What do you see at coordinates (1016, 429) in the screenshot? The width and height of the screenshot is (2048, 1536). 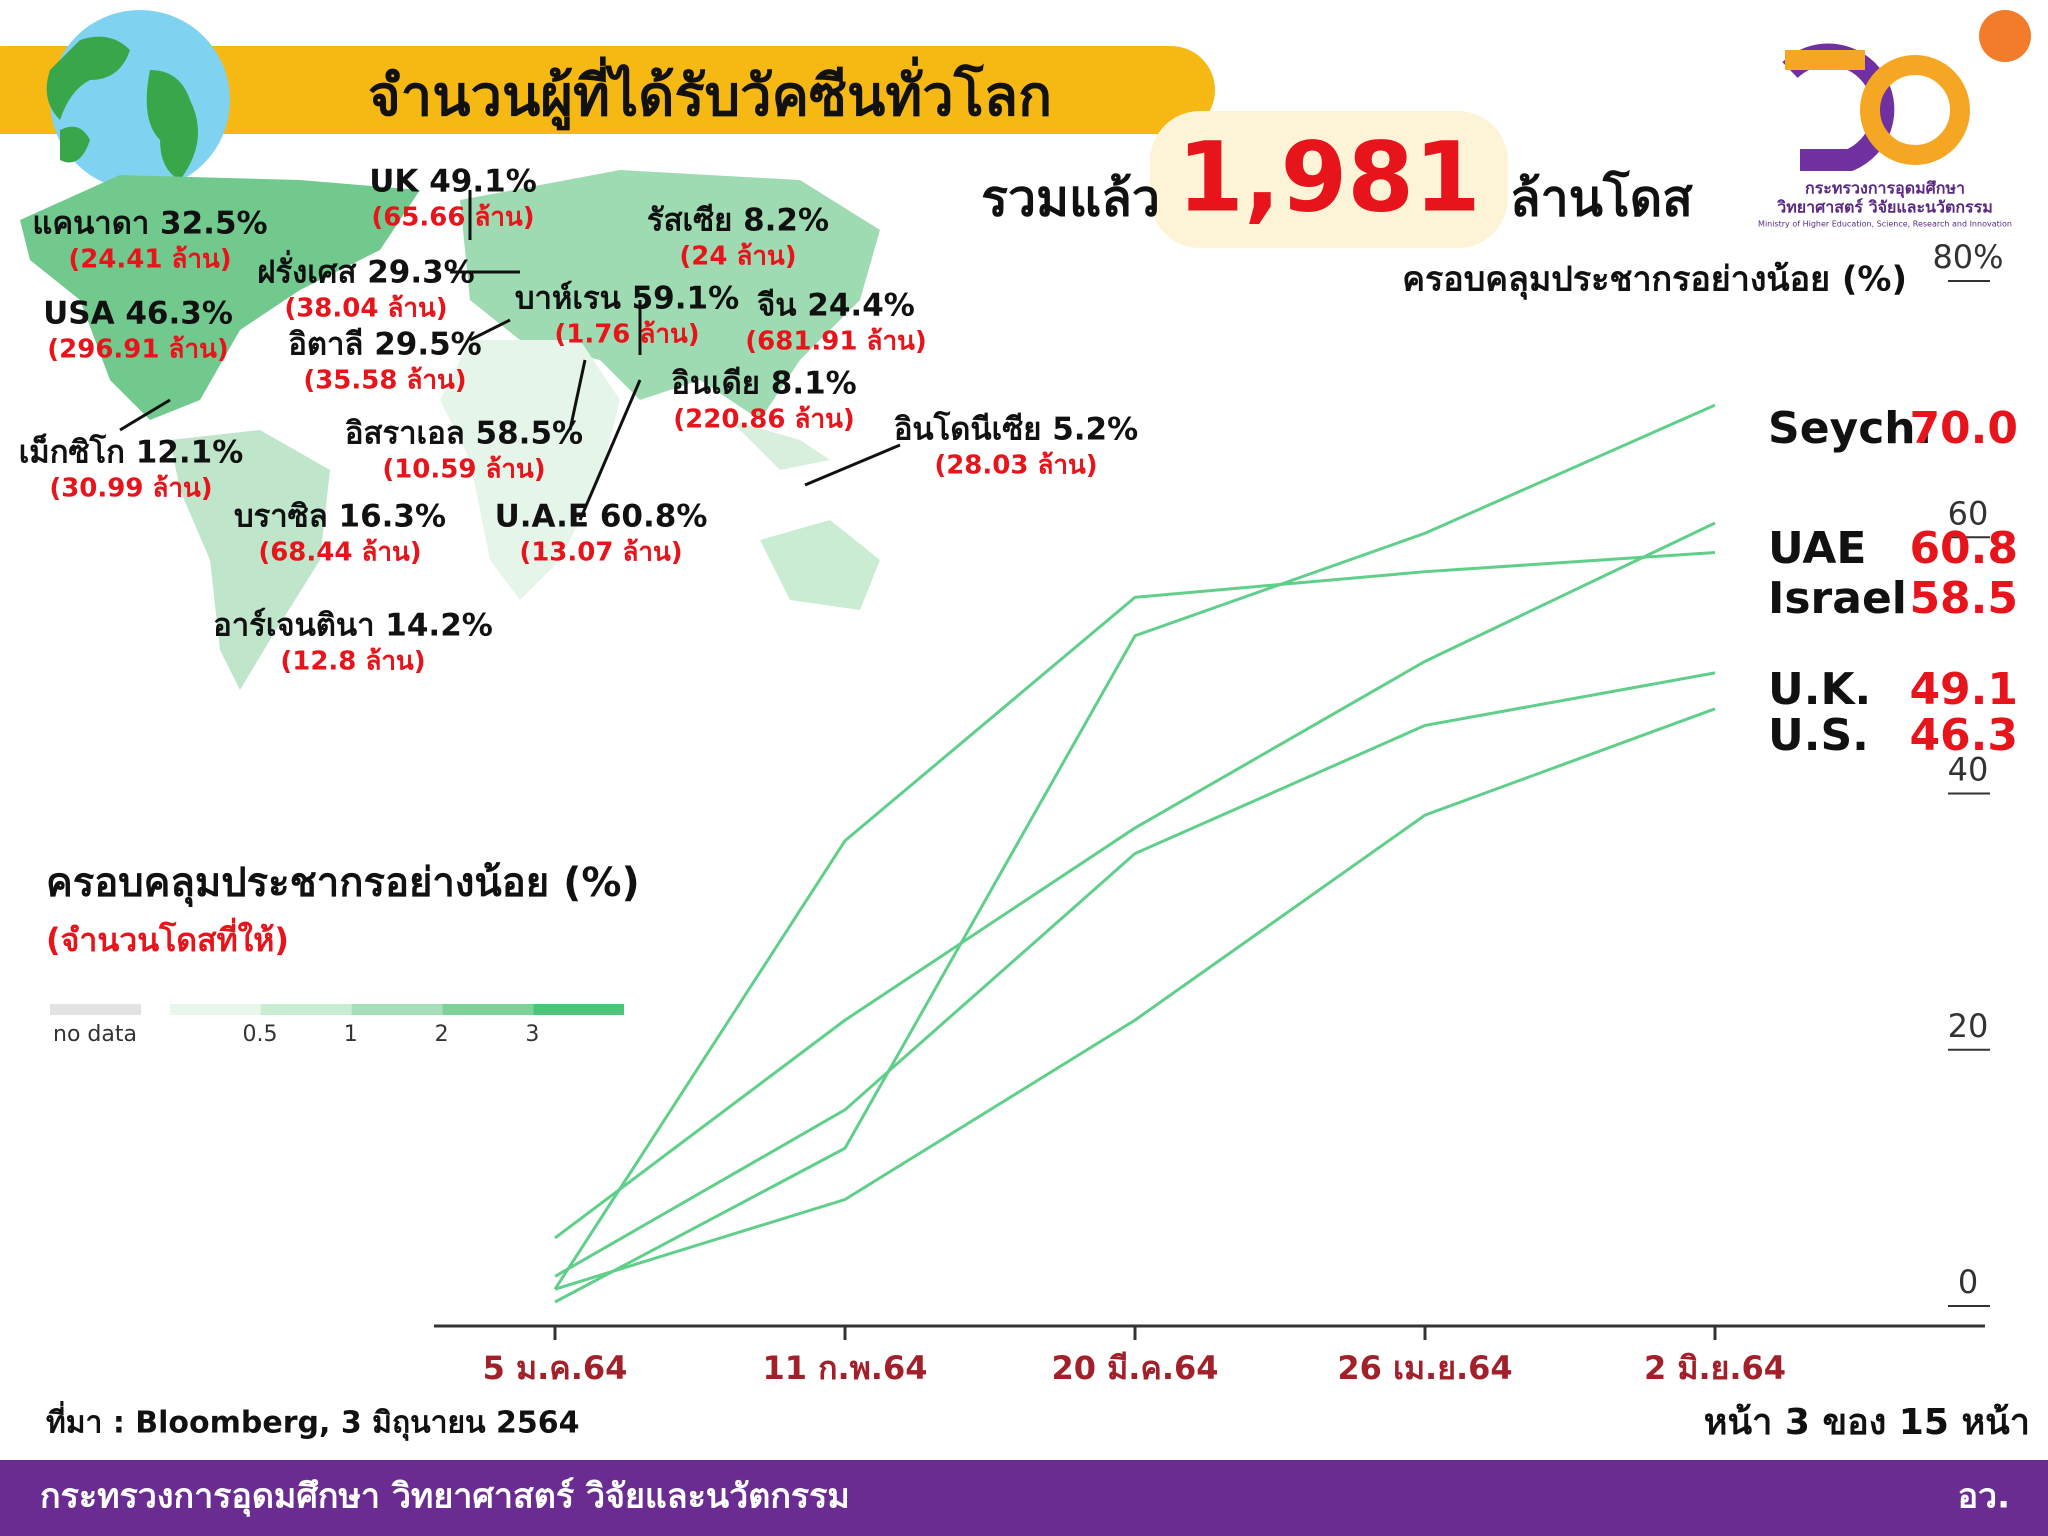 I see `map-label: อินโดนีเซีย 5.2%` at bounding box center [1016, 429].